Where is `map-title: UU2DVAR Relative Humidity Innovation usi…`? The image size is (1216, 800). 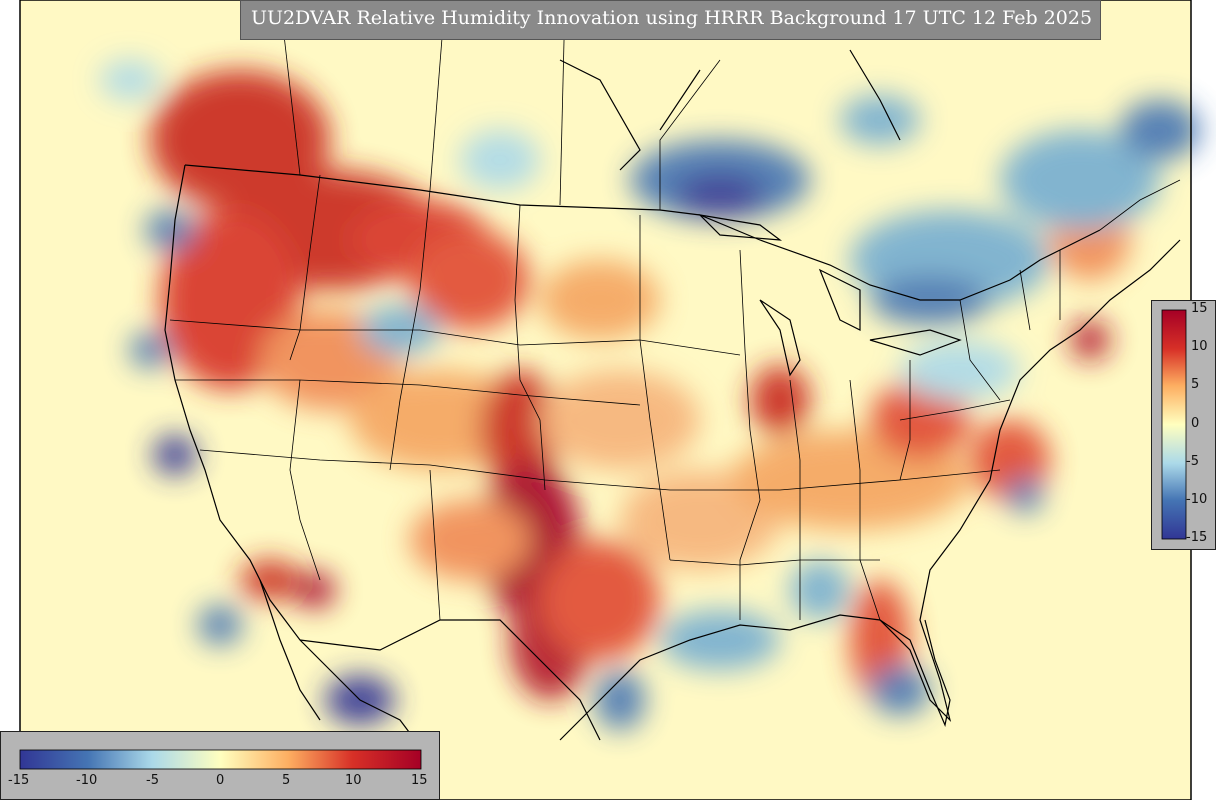
map-title: UU2DVAR Relative Humidity Innovation usi… is located at coordinates (671, 18).